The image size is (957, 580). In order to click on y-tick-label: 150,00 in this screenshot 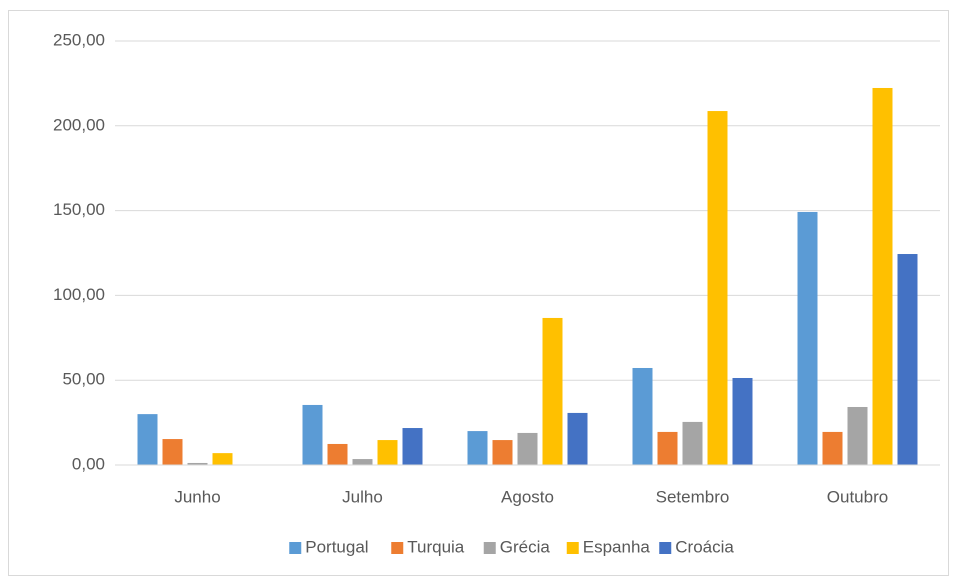, I will do `click(79, 209)`.